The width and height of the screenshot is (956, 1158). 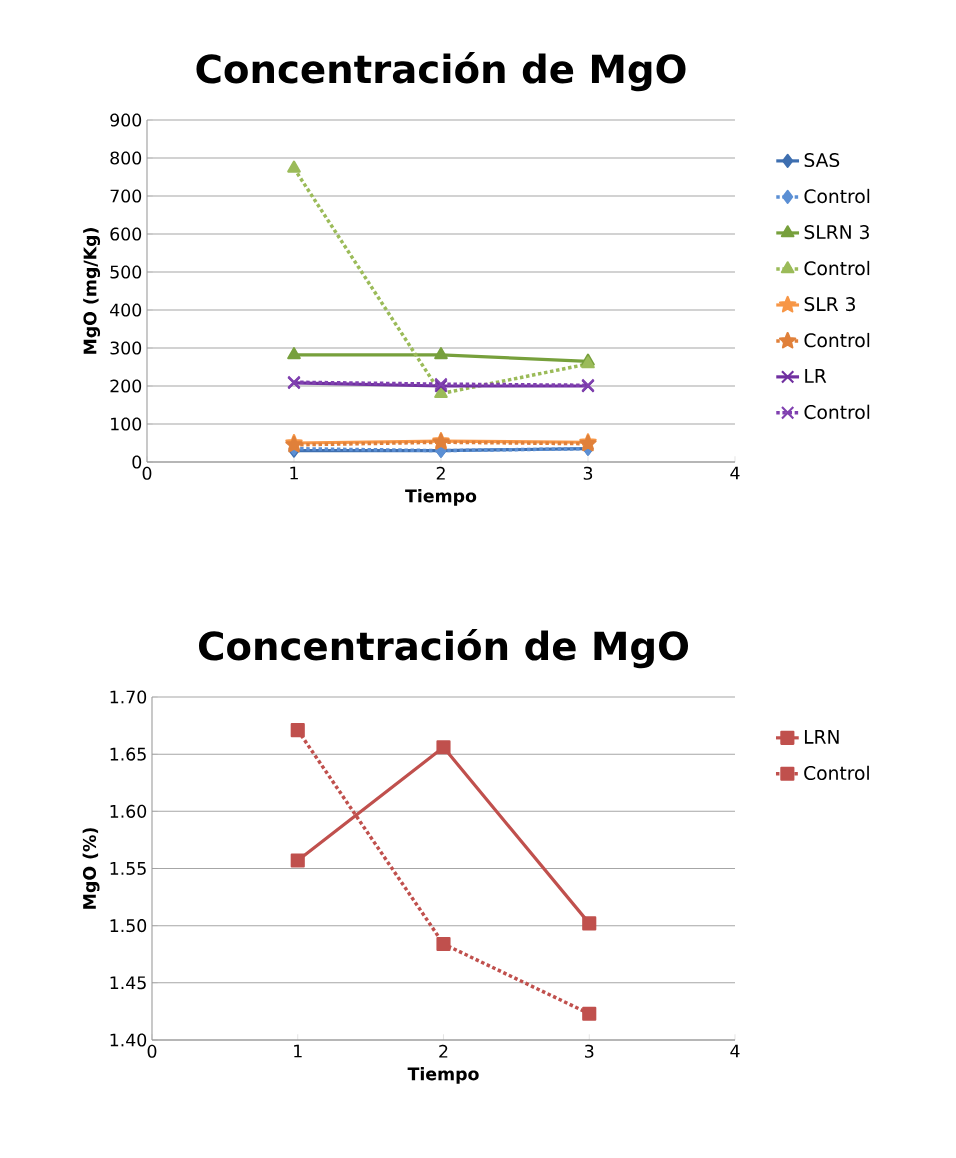 I want to click on y-tick-label: 1.55, so click(x=128, y=868).